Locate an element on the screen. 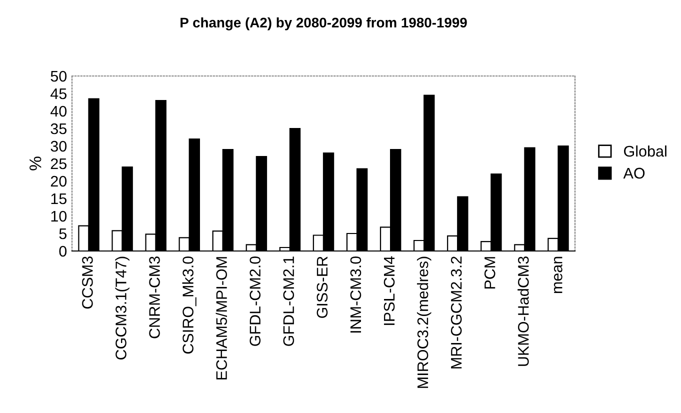 The image size is (681, 413). y-axis-title: % is located at coordinates (36, 163).